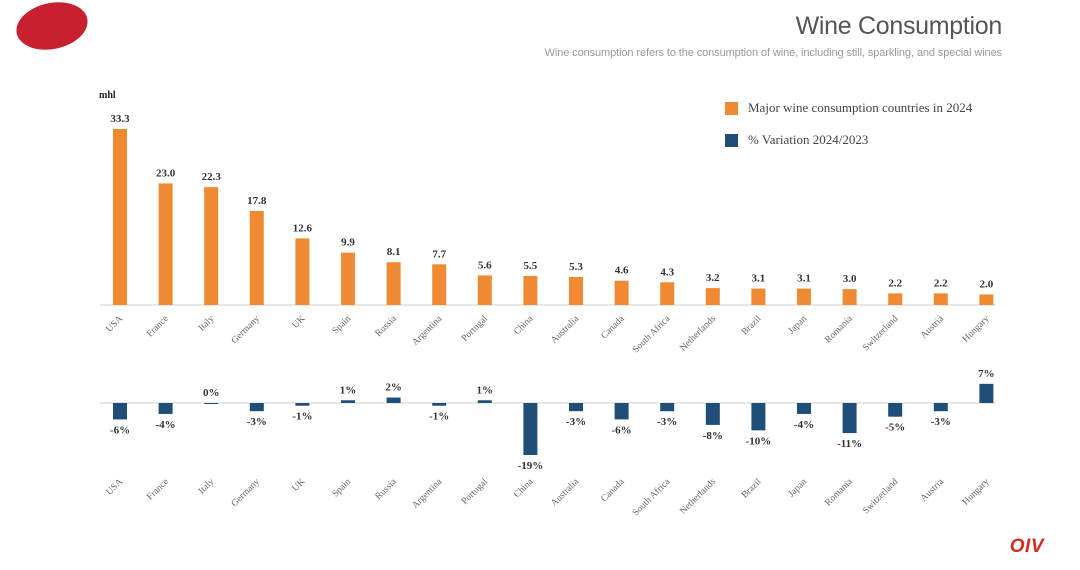  What do you see at coordinates (485, 265) in the screenshot?
I see `consumption-value-label: 5.6` at bounding box center [485, 265].